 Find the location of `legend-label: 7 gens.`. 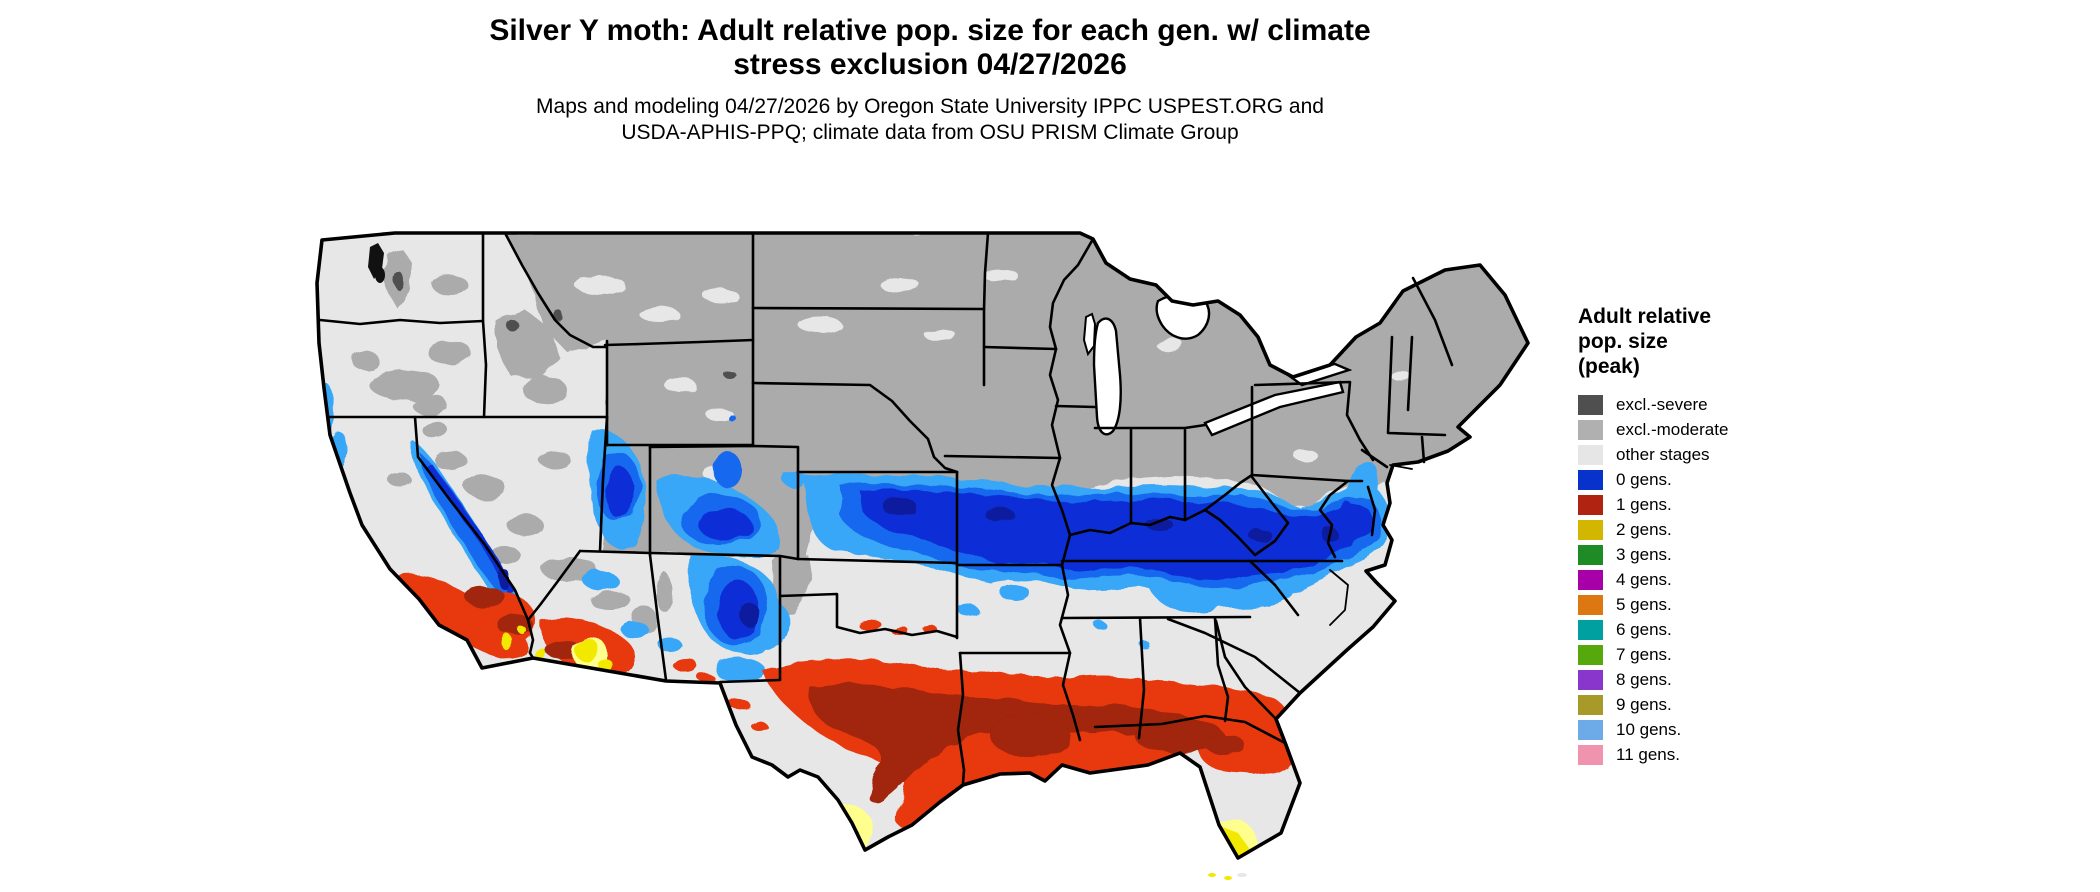

legend-label: 7 gens. is located at coordinates (1644, 654).